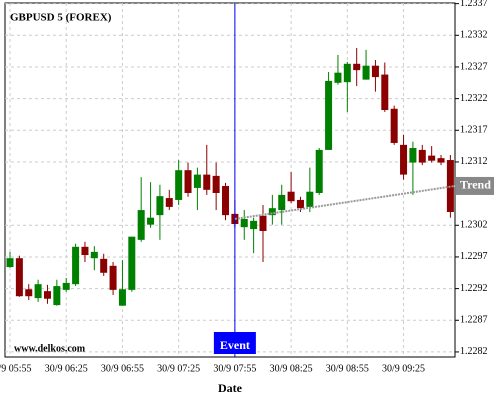 This screenshot has height=400, width=500. Describe the element at coordinates (474, 161) in the screenshot. I see `y-tick-label: 1.2312` at that location.